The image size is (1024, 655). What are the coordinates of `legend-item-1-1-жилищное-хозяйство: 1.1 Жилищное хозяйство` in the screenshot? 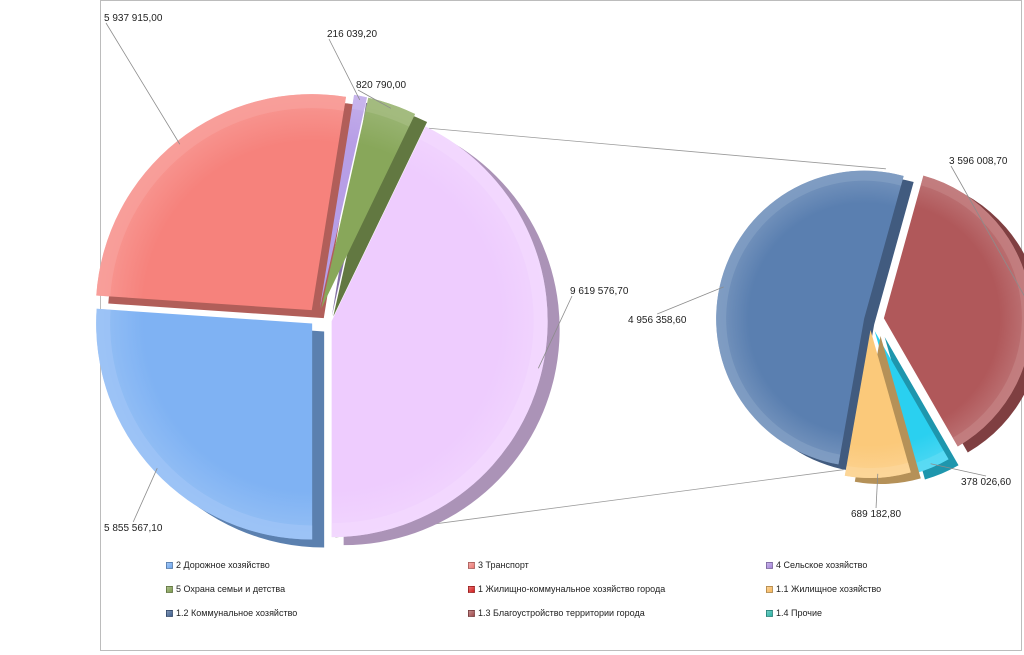 It's located at (823, 589).